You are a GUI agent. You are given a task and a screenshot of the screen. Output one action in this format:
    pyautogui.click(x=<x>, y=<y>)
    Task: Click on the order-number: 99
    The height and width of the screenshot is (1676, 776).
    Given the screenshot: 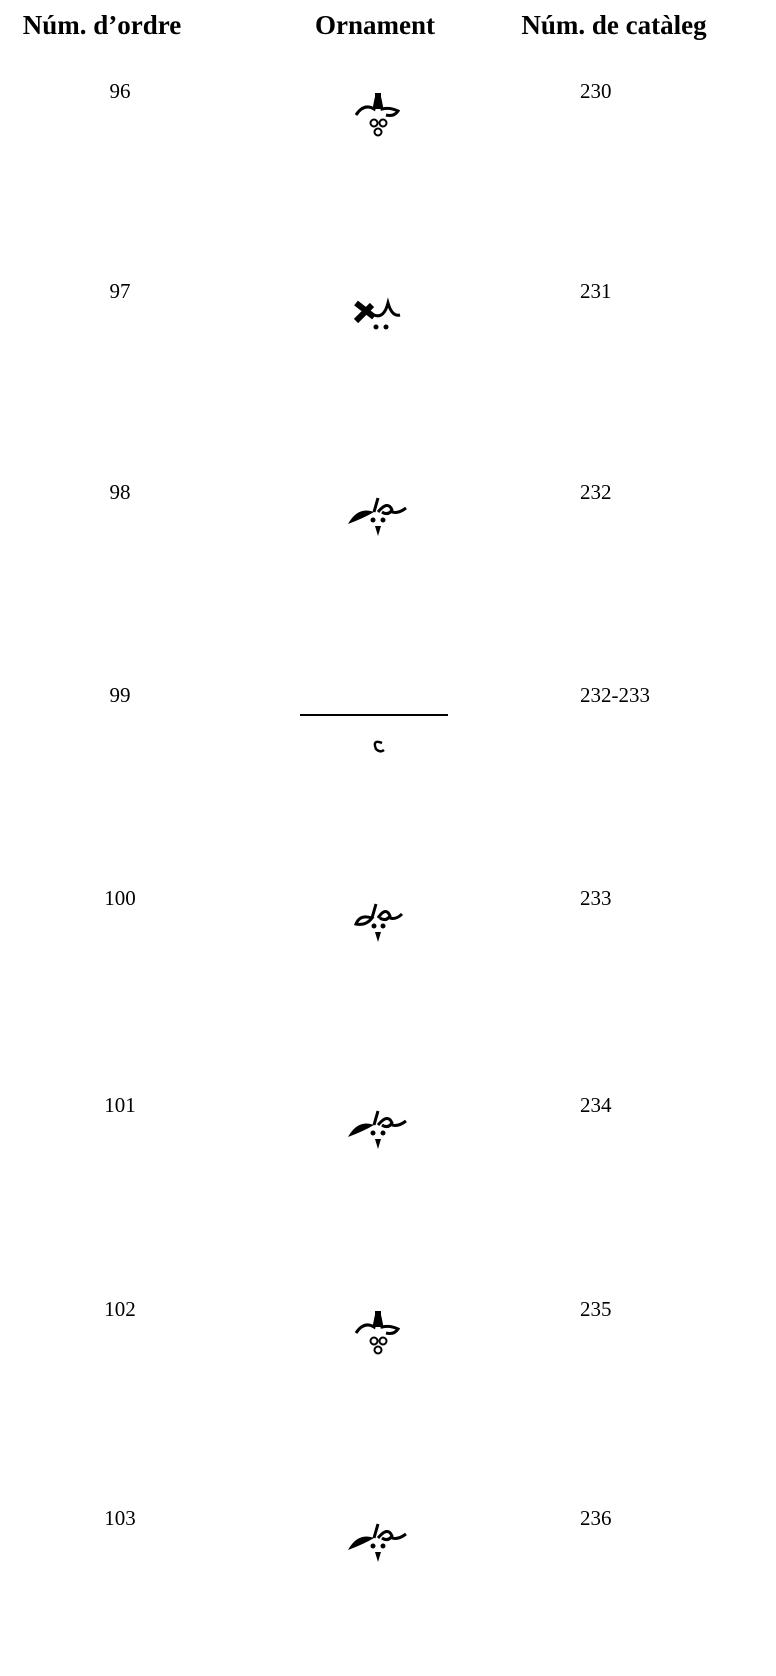 What is the action you would take?
    pyautogui.click(x=120, y=695)
    